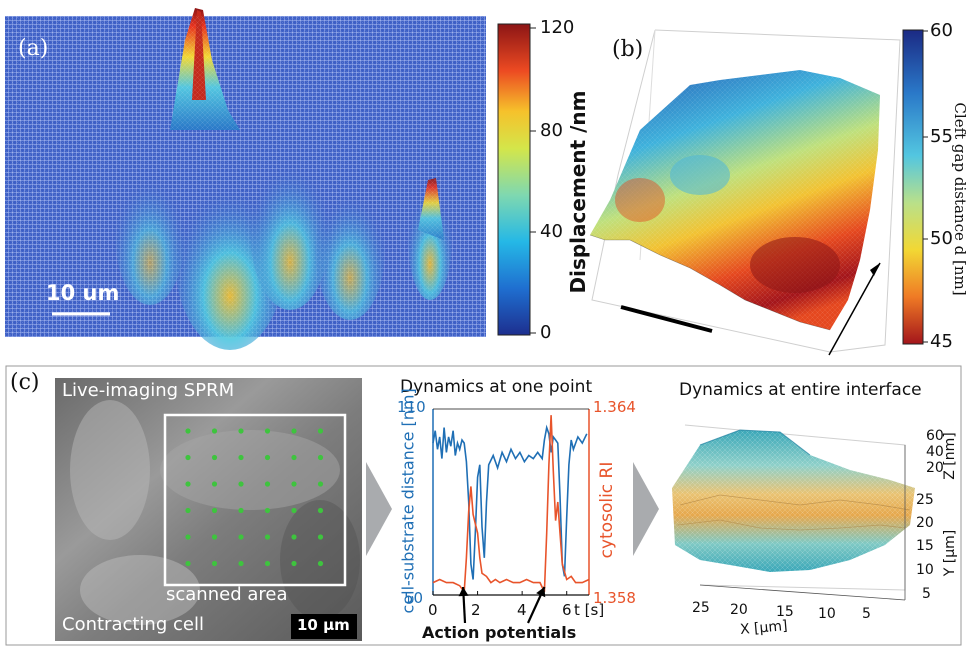  What do you see at coordinates (464, 591) in the screenshot?
I see `action-potential-arrowhead` at bounding box center [464, 591].